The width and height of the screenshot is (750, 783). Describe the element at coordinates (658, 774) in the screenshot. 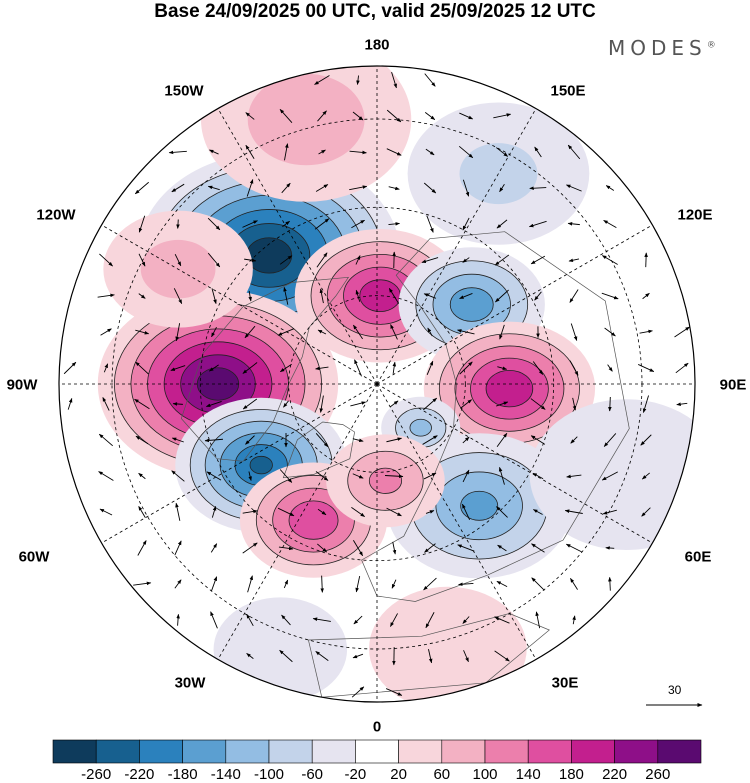

I see `colorbar-tick-label: 260` at that location.